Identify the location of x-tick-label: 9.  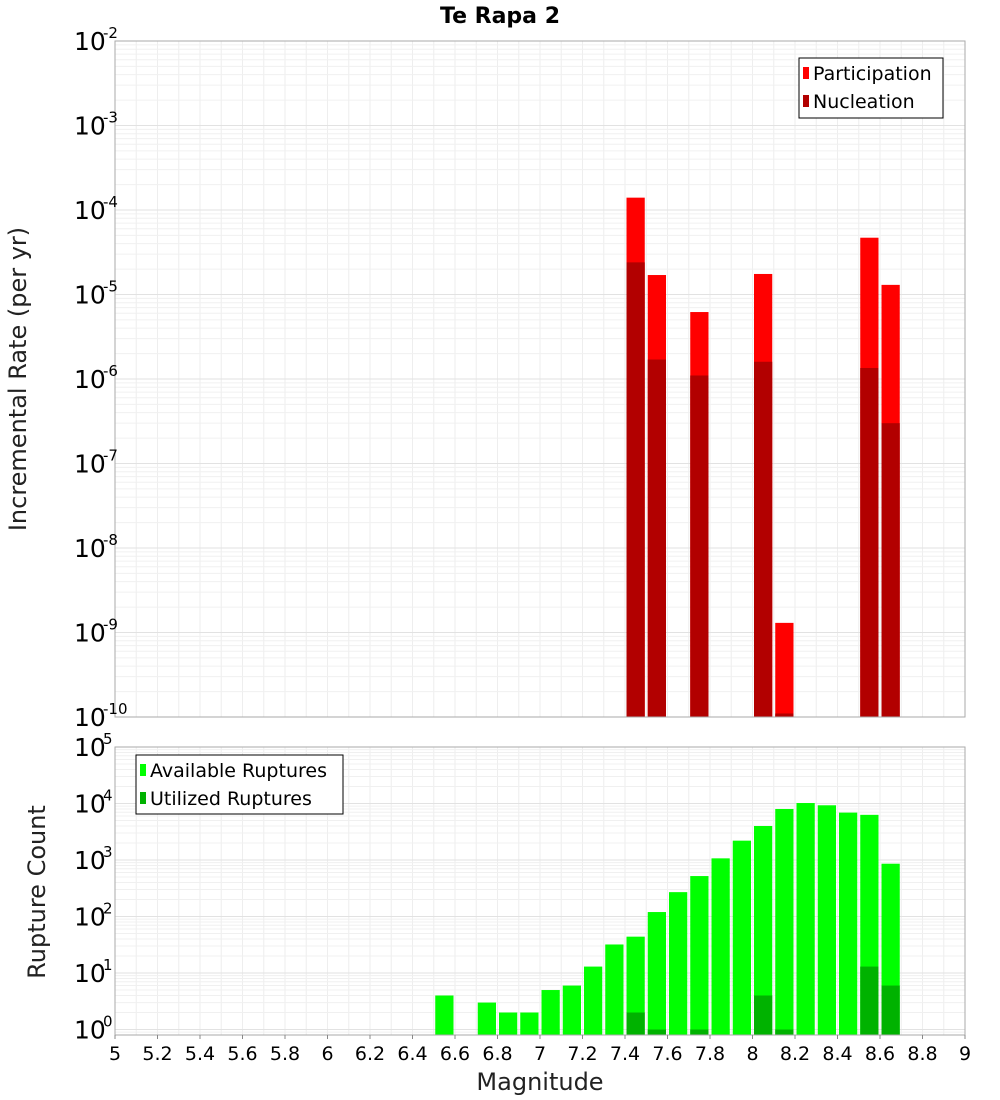
(965, 1054).